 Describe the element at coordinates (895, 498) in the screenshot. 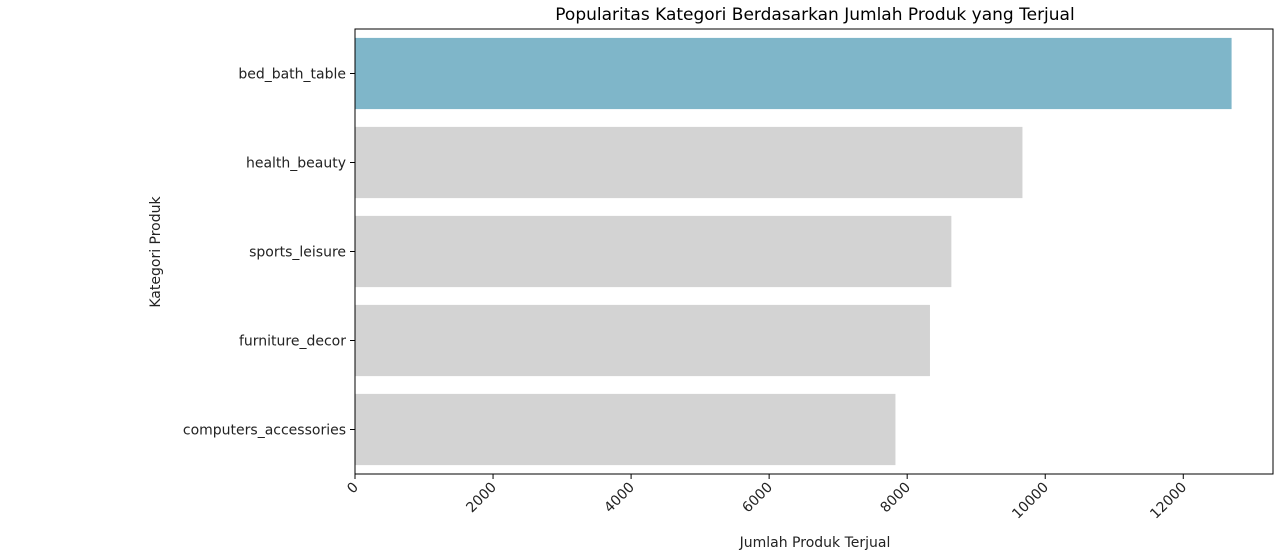

I see `x-tick-label: 8000` at that location.